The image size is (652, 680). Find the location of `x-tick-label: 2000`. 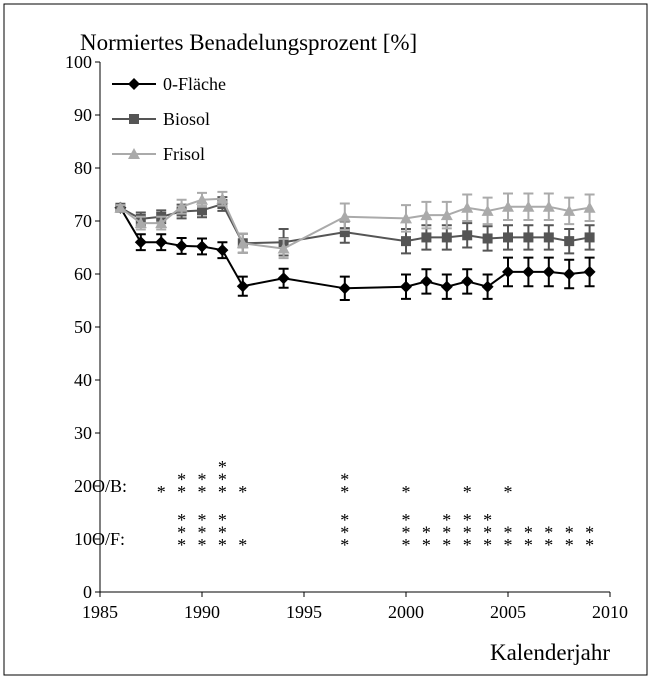

x-tick-label: 2000 is located at coordinates (406, 612).